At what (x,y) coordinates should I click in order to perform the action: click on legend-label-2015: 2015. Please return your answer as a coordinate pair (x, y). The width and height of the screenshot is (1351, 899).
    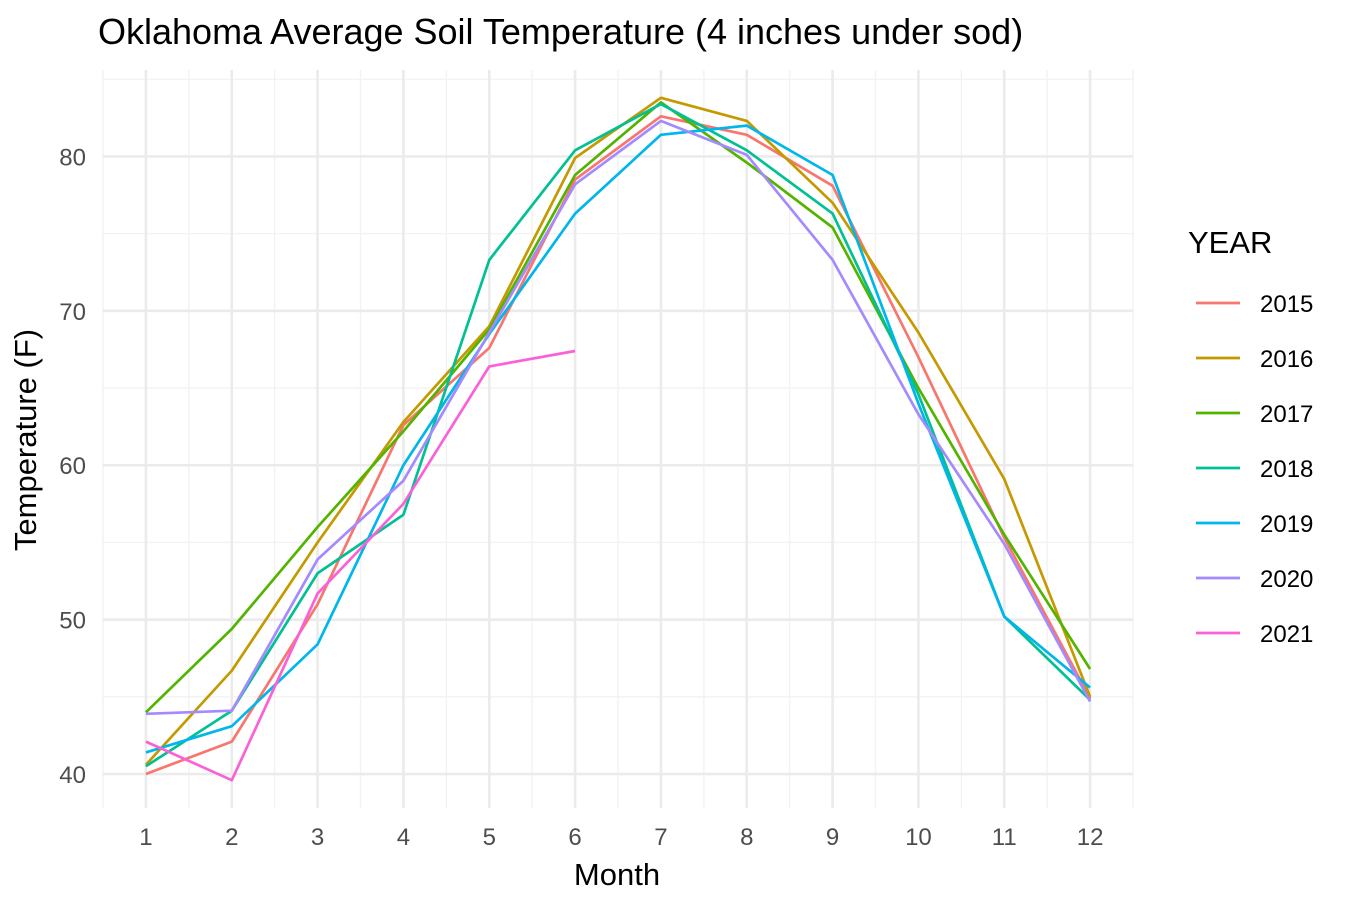
    Looking at the image, I should click on (1286, 304).